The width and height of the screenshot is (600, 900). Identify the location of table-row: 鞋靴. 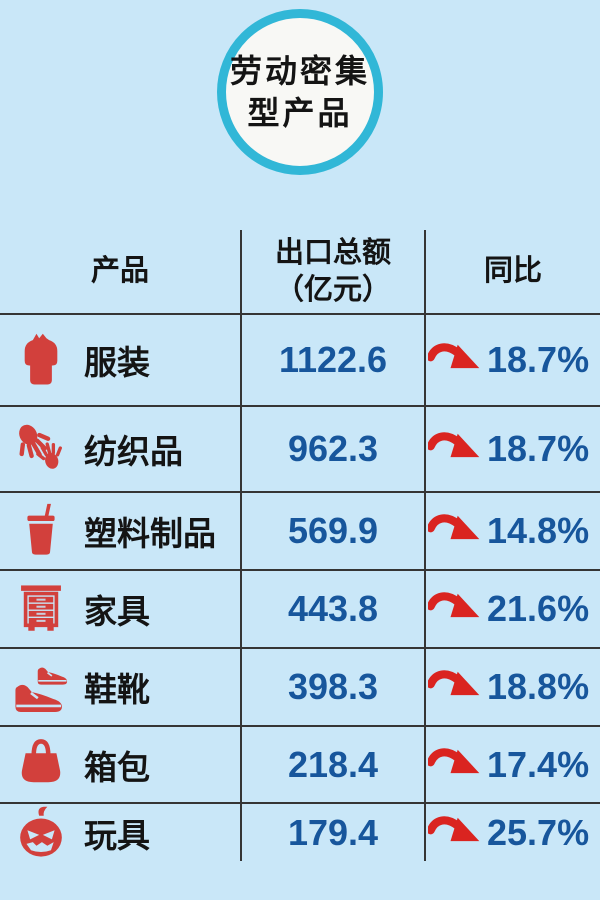
(120, 688).